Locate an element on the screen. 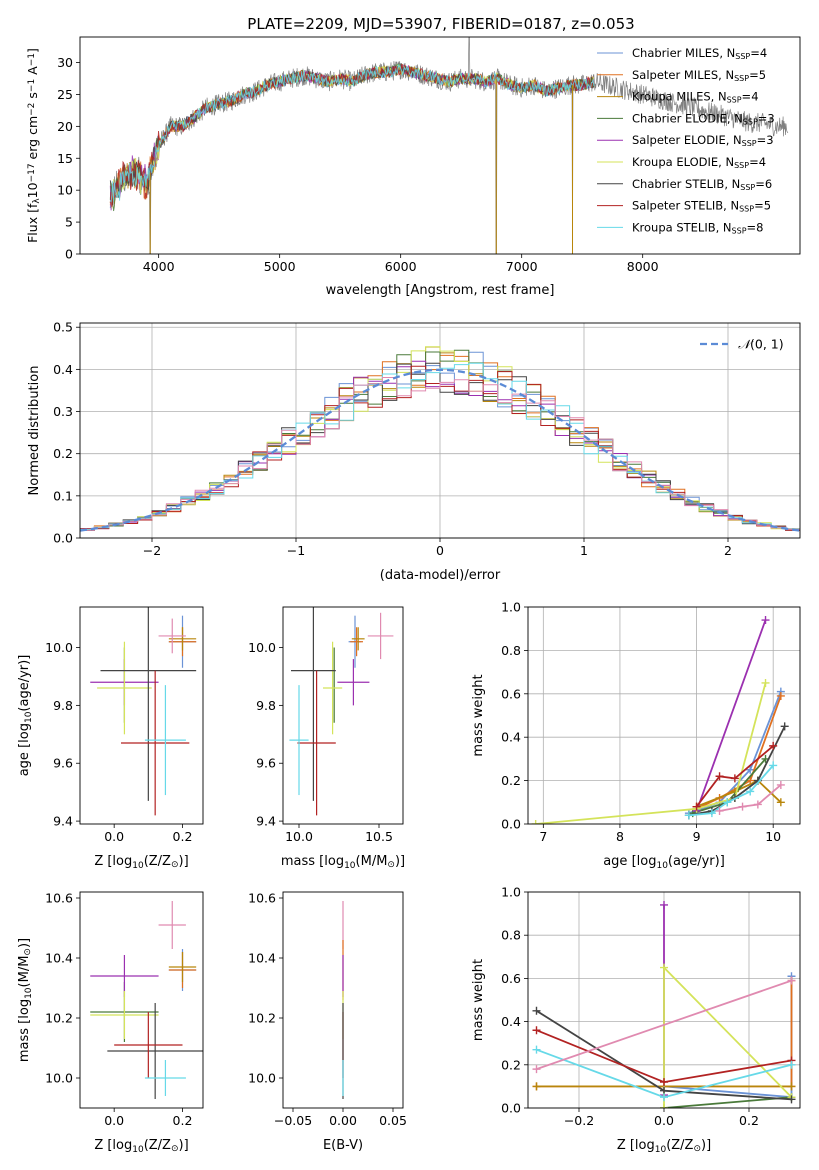 The image size is (819, 1170). x-tick-label: 0.0 is located at coordinates (114, 1120).